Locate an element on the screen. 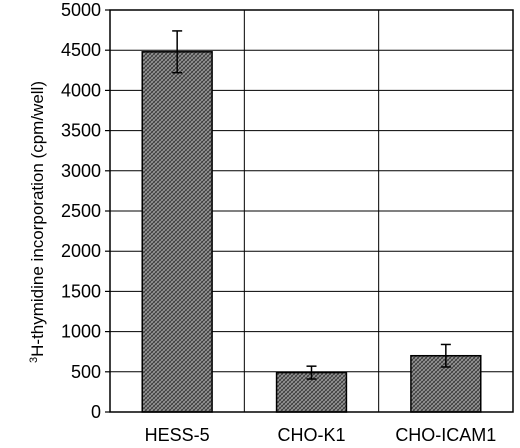  y-tick-label: 0 is located at coordinates (96, 412).